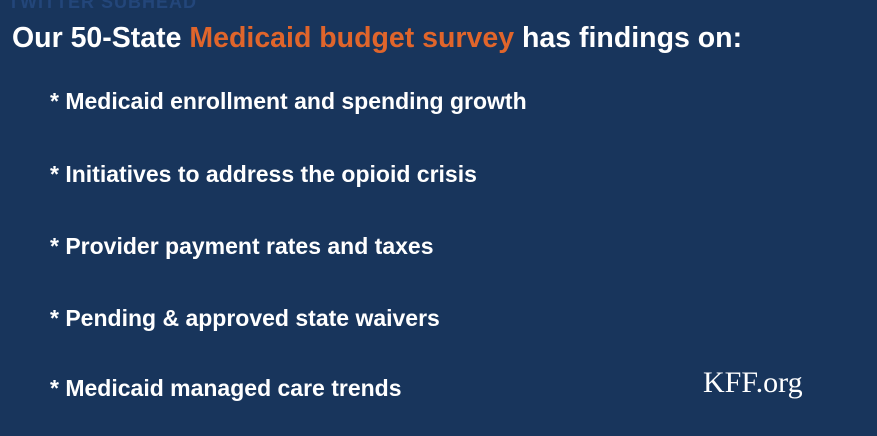 This screenshot has width=877, height=436. What do you see at coordinates (226, 388) in the screenshot?
I see `finding: * Medicaid managed care trends` at bounding box center [226, 388].